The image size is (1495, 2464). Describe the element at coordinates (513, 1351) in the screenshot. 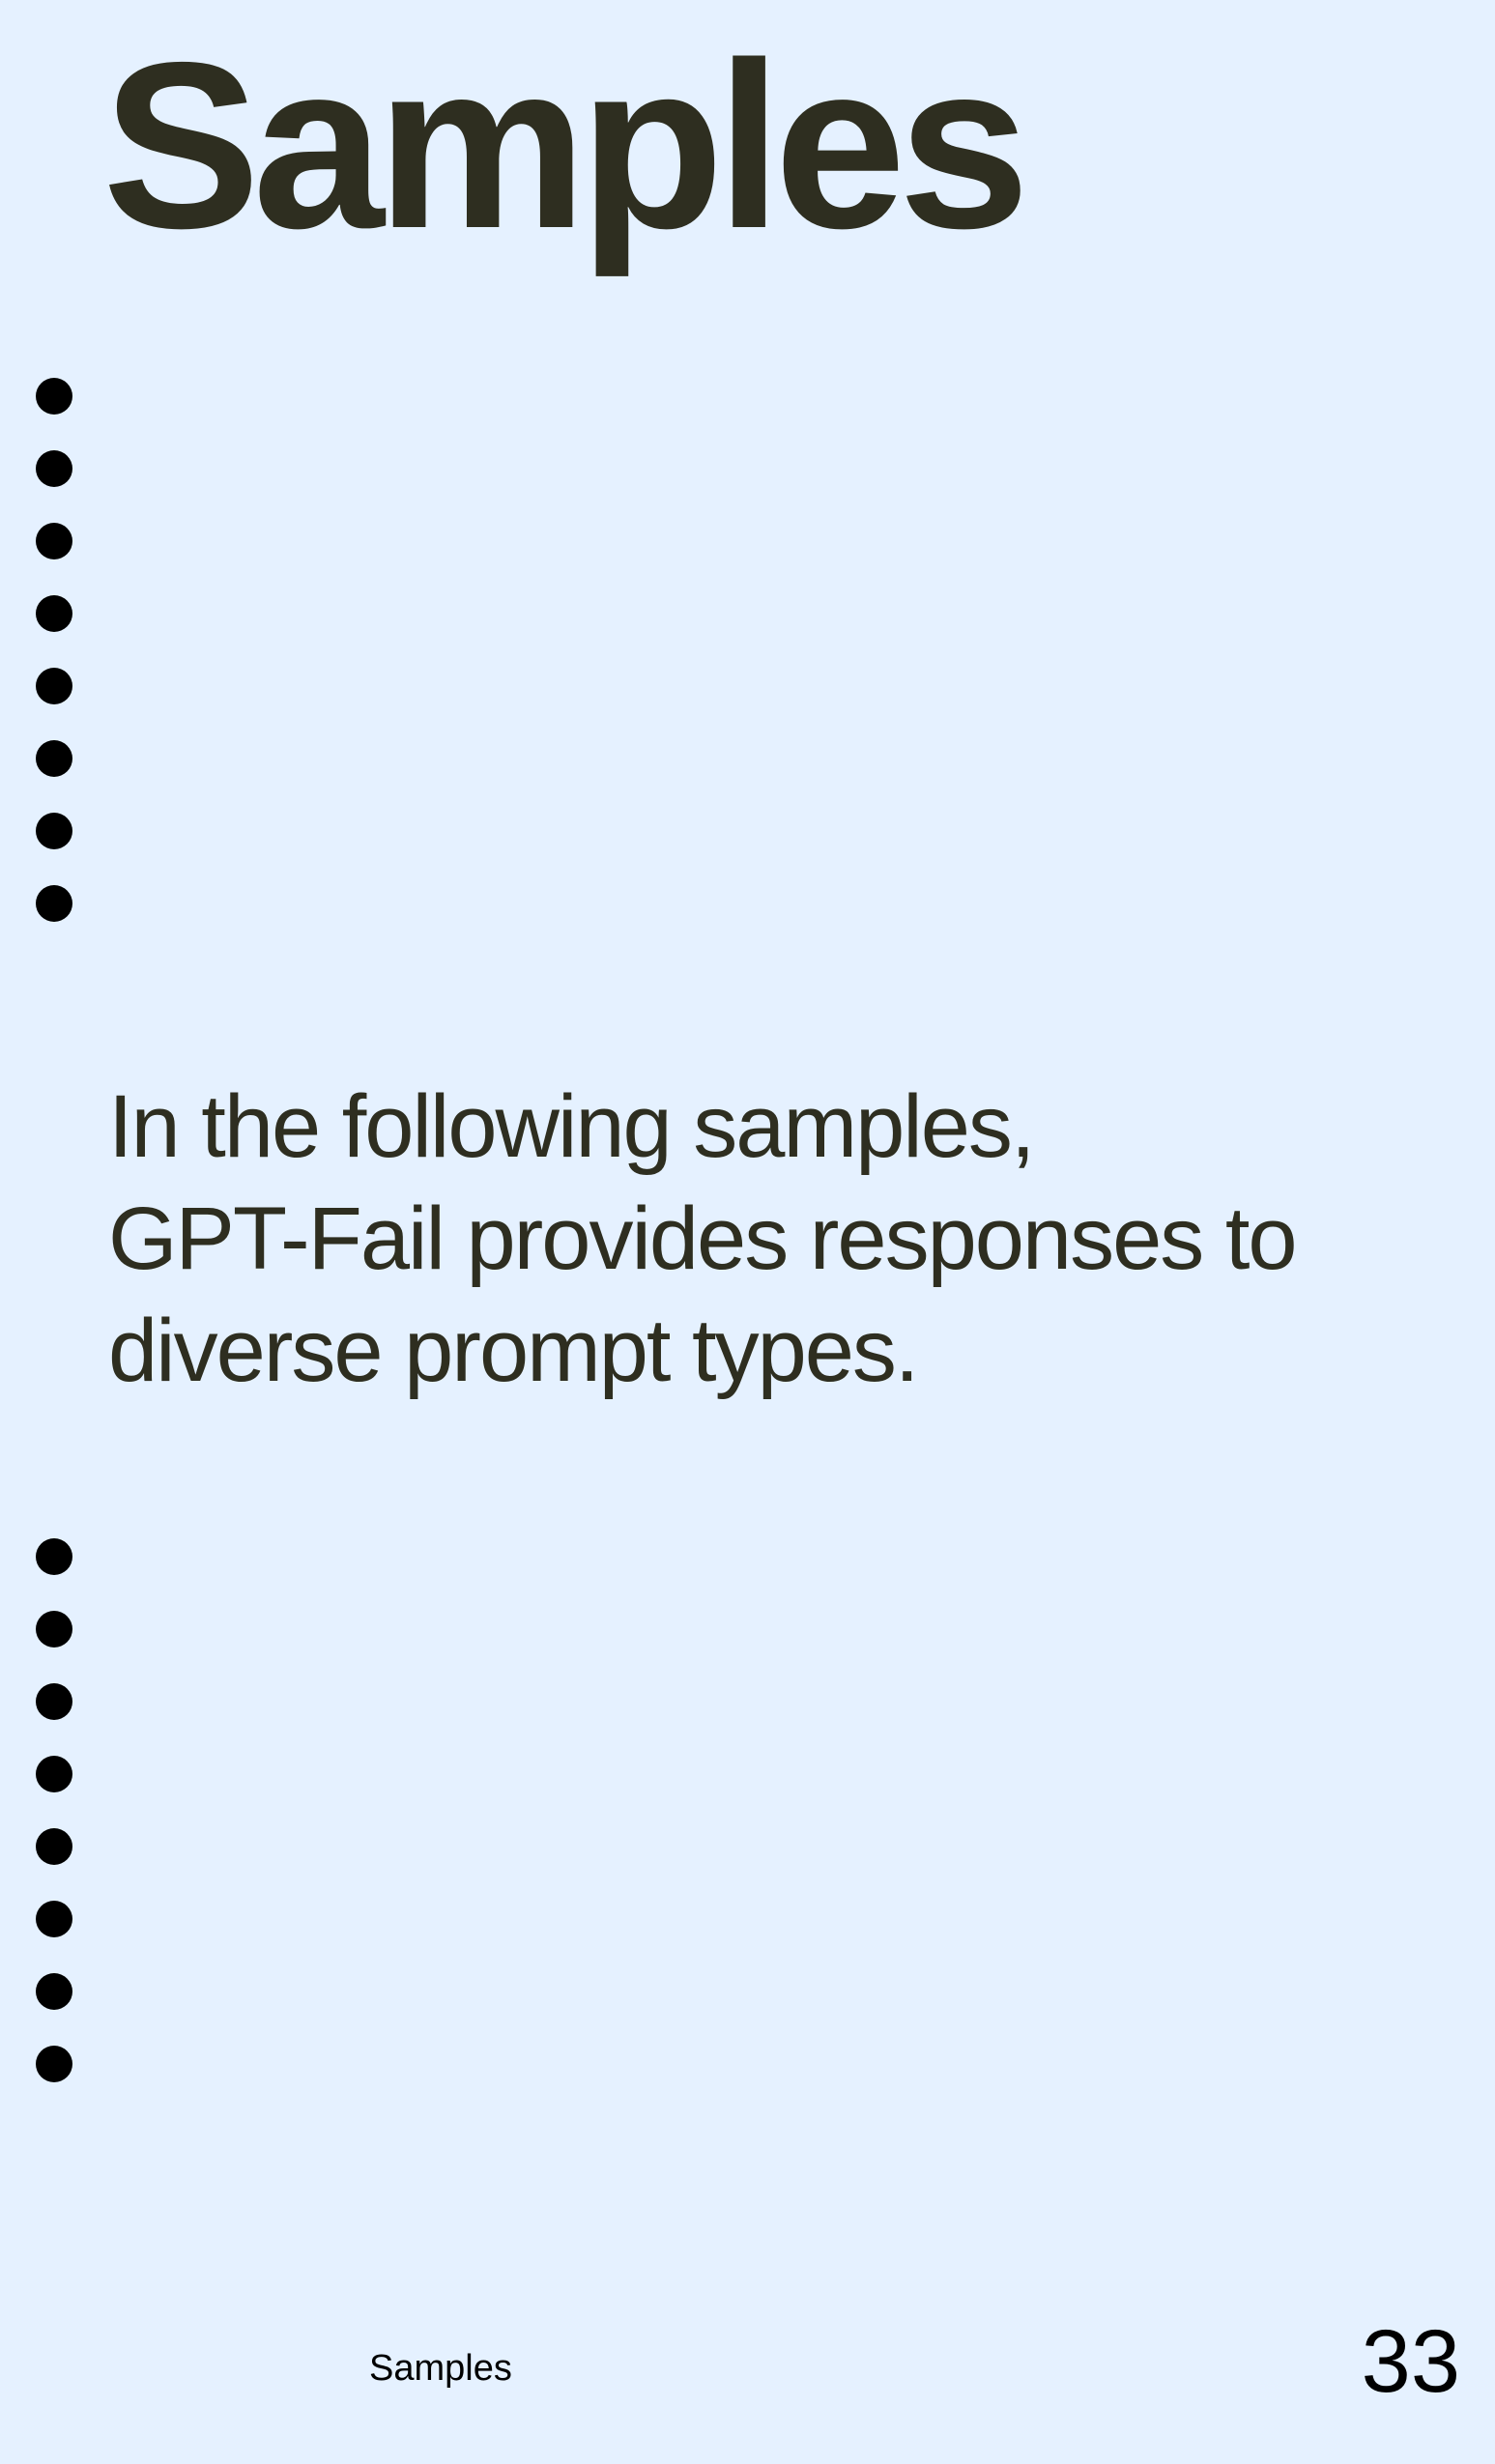

I see `intro-line: diverse prompt types.` at that location.